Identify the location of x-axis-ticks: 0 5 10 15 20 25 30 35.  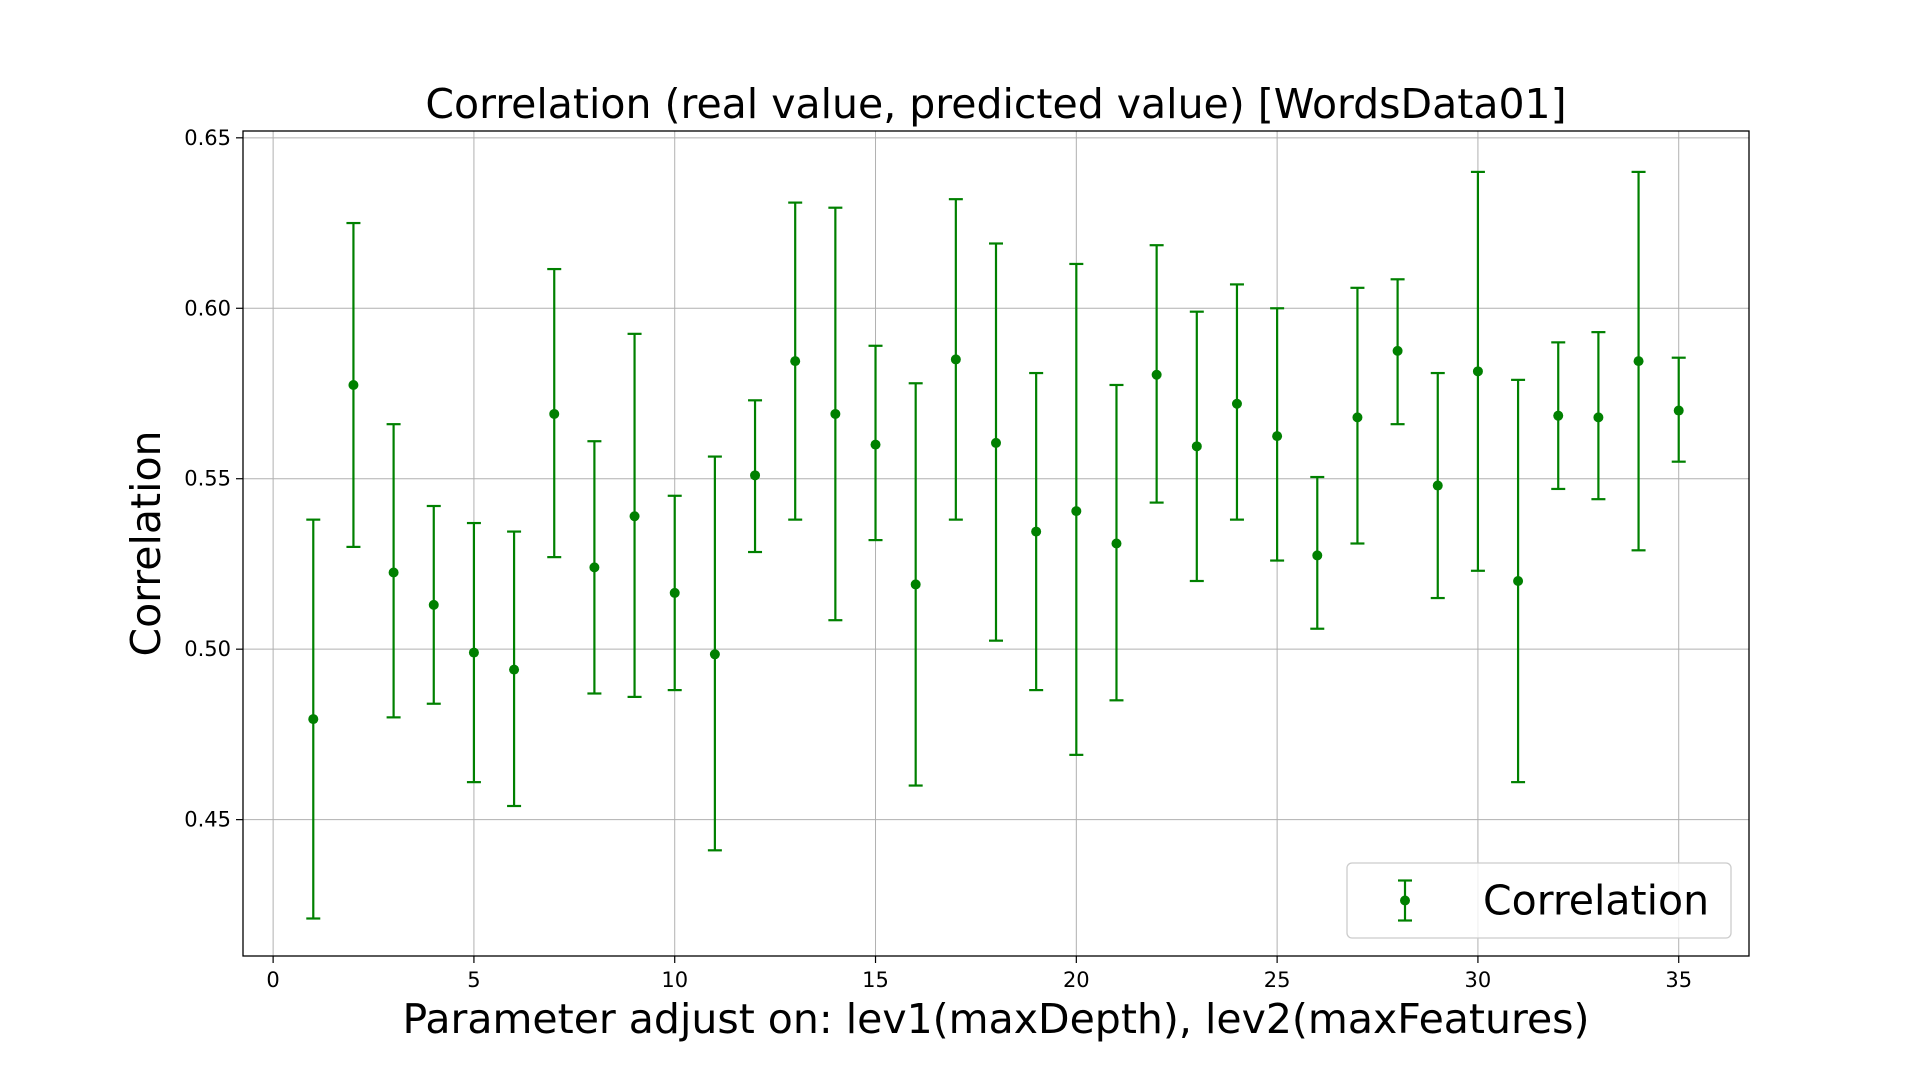
(979, 974).